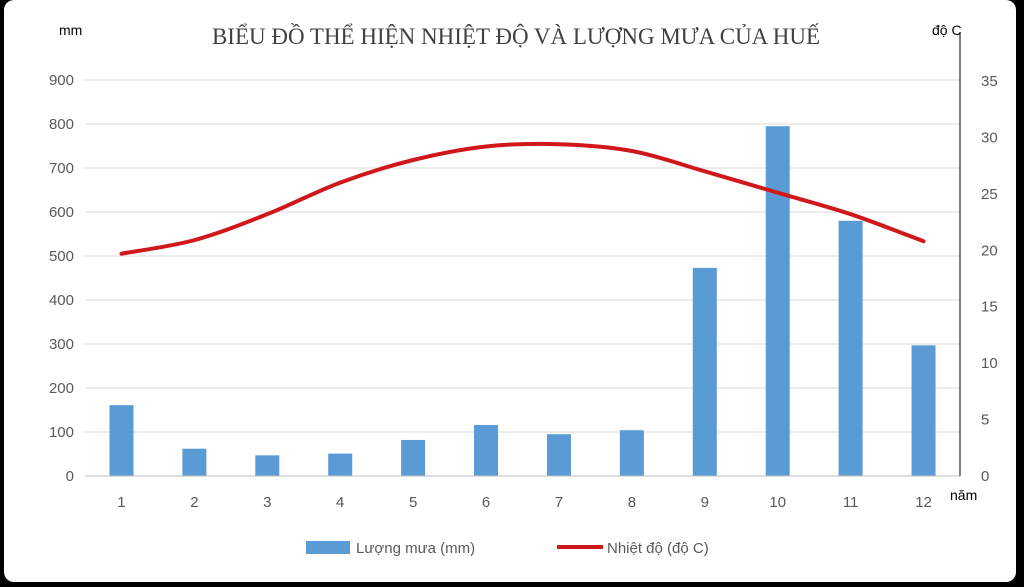 The width and height of the screenshot is (1024, 587). Describe the element at coordinates (70, 30) in the screenshot. I see `left-axis-unit: mm` at that location.